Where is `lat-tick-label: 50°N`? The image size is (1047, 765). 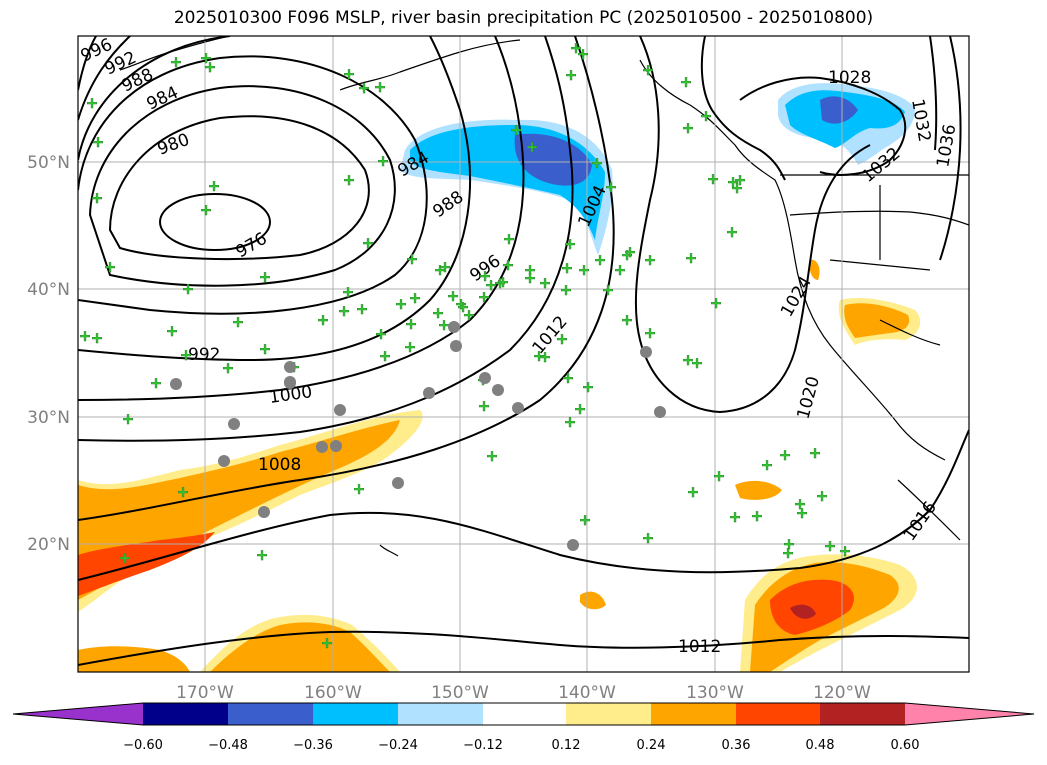
lat-tick-label: 50°N is located at coordinates (48, 163).